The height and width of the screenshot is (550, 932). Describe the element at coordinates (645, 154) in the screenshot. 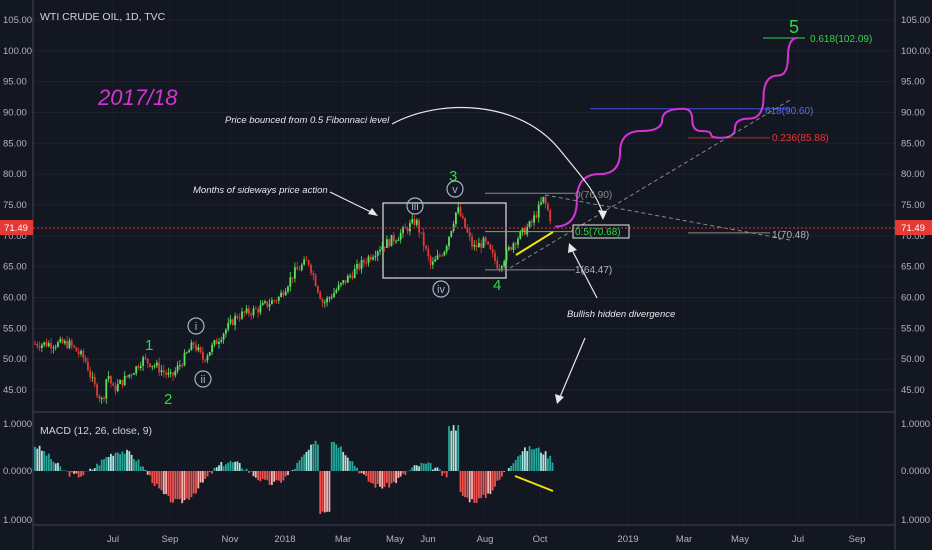

I see `fibonacci-levels` at that location.